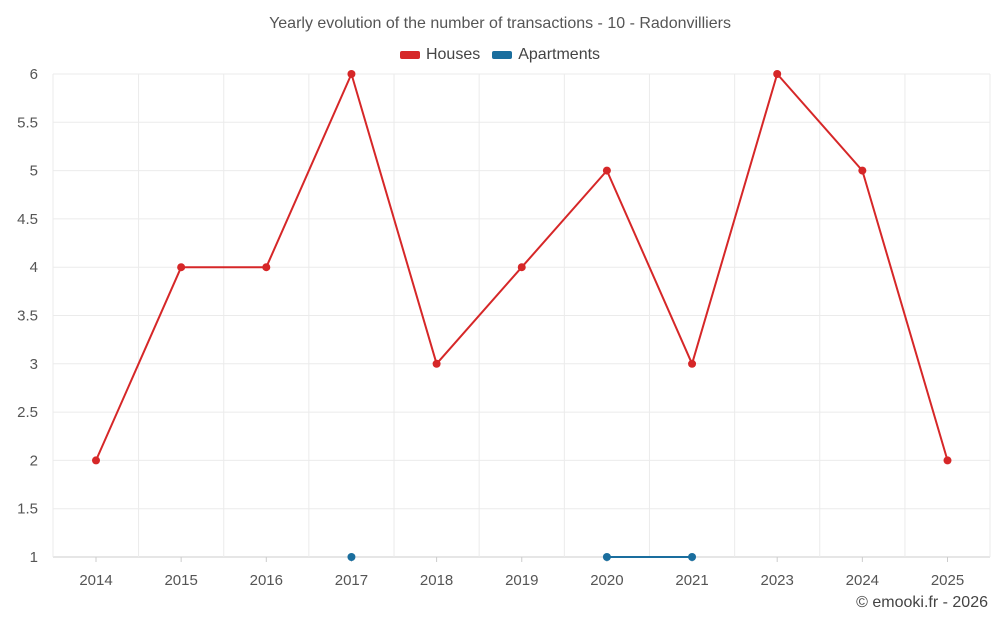 Image resolution: width=1000 pixels, height=625 pixels. Describe the element at coordinates (947, 580) in the screenshot. I see `x-tick-label: 2025` at that location.